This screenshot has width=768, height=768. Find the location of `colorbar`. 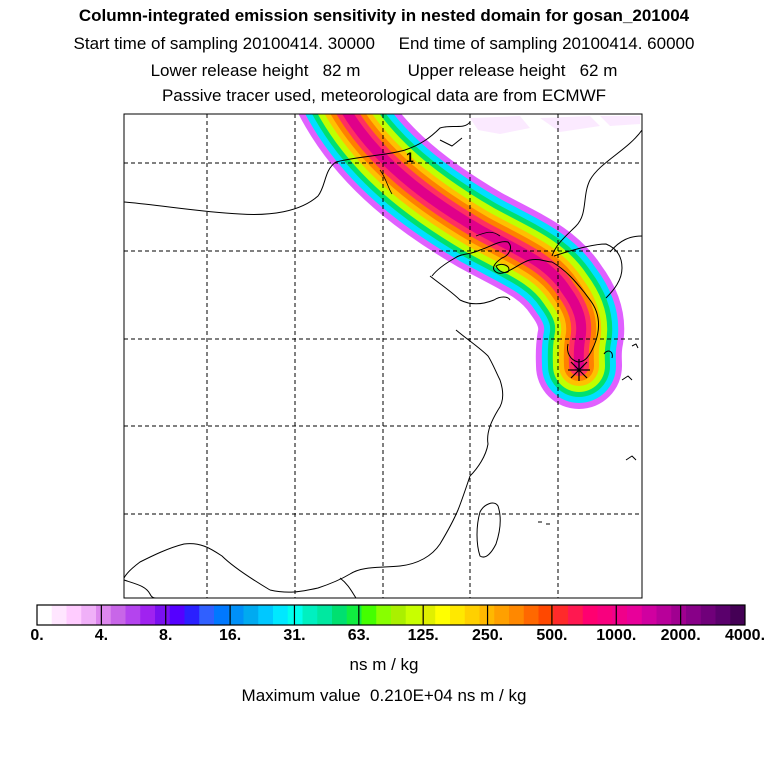

colorbar is located at coordinates (391, 615).